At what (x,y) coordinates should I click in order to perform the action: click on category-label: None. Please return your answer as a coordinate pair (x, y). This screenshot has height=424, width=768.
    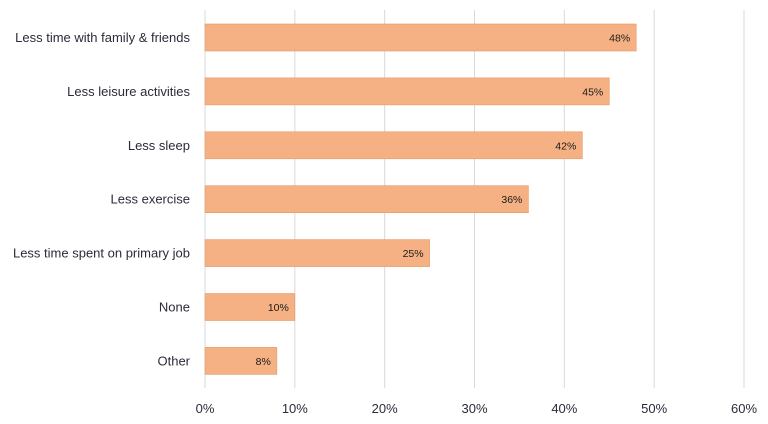
    Looking at the image, I should click on (174, 307).